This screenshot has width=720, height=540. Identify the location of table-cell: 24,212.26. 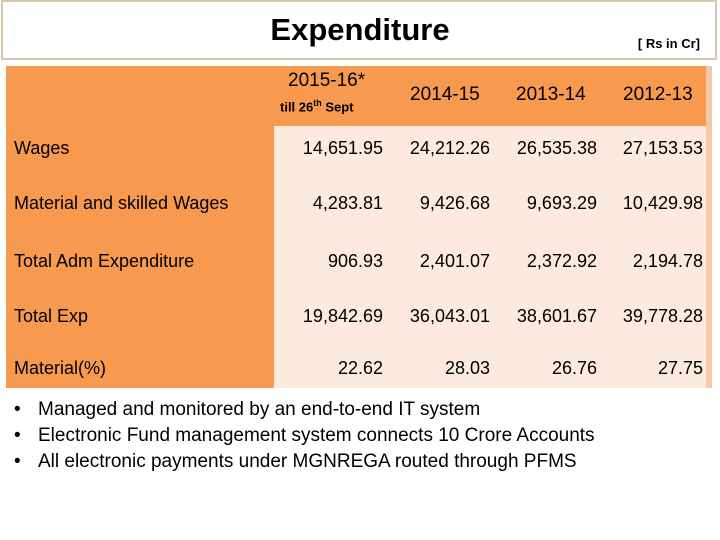
(449, 148).